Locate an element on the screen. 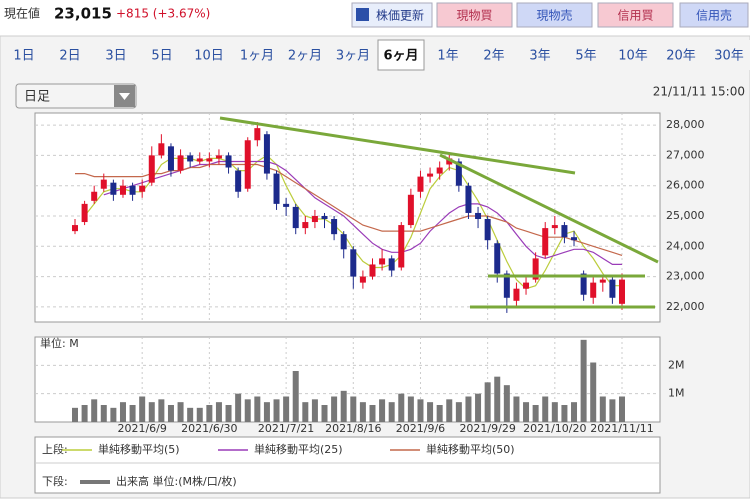  tab-label: 5年 is located at coordinates (585, 56).